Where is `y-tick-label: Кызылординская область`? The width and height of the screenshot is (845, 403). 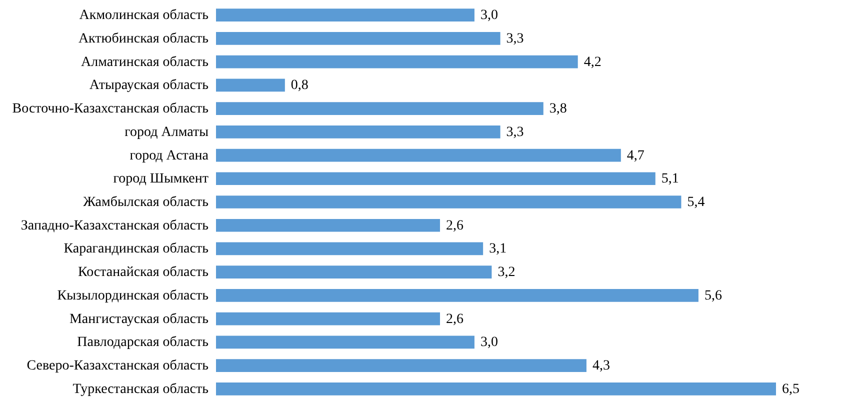 y-tick-label: Кызылординская область is located at coordinates (132, 296).